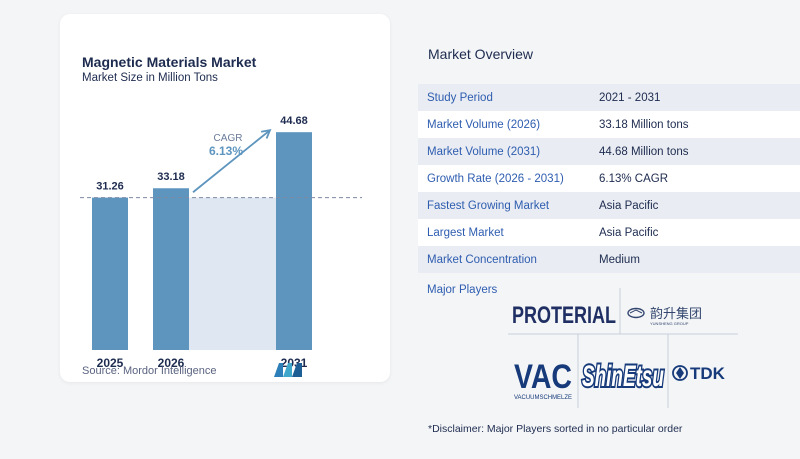 This screenshot has width=800, height=459. Describe the element at coordinates (484, 151) in the screenshot. I see `overview-key: Market Volume (2031)` at that location.